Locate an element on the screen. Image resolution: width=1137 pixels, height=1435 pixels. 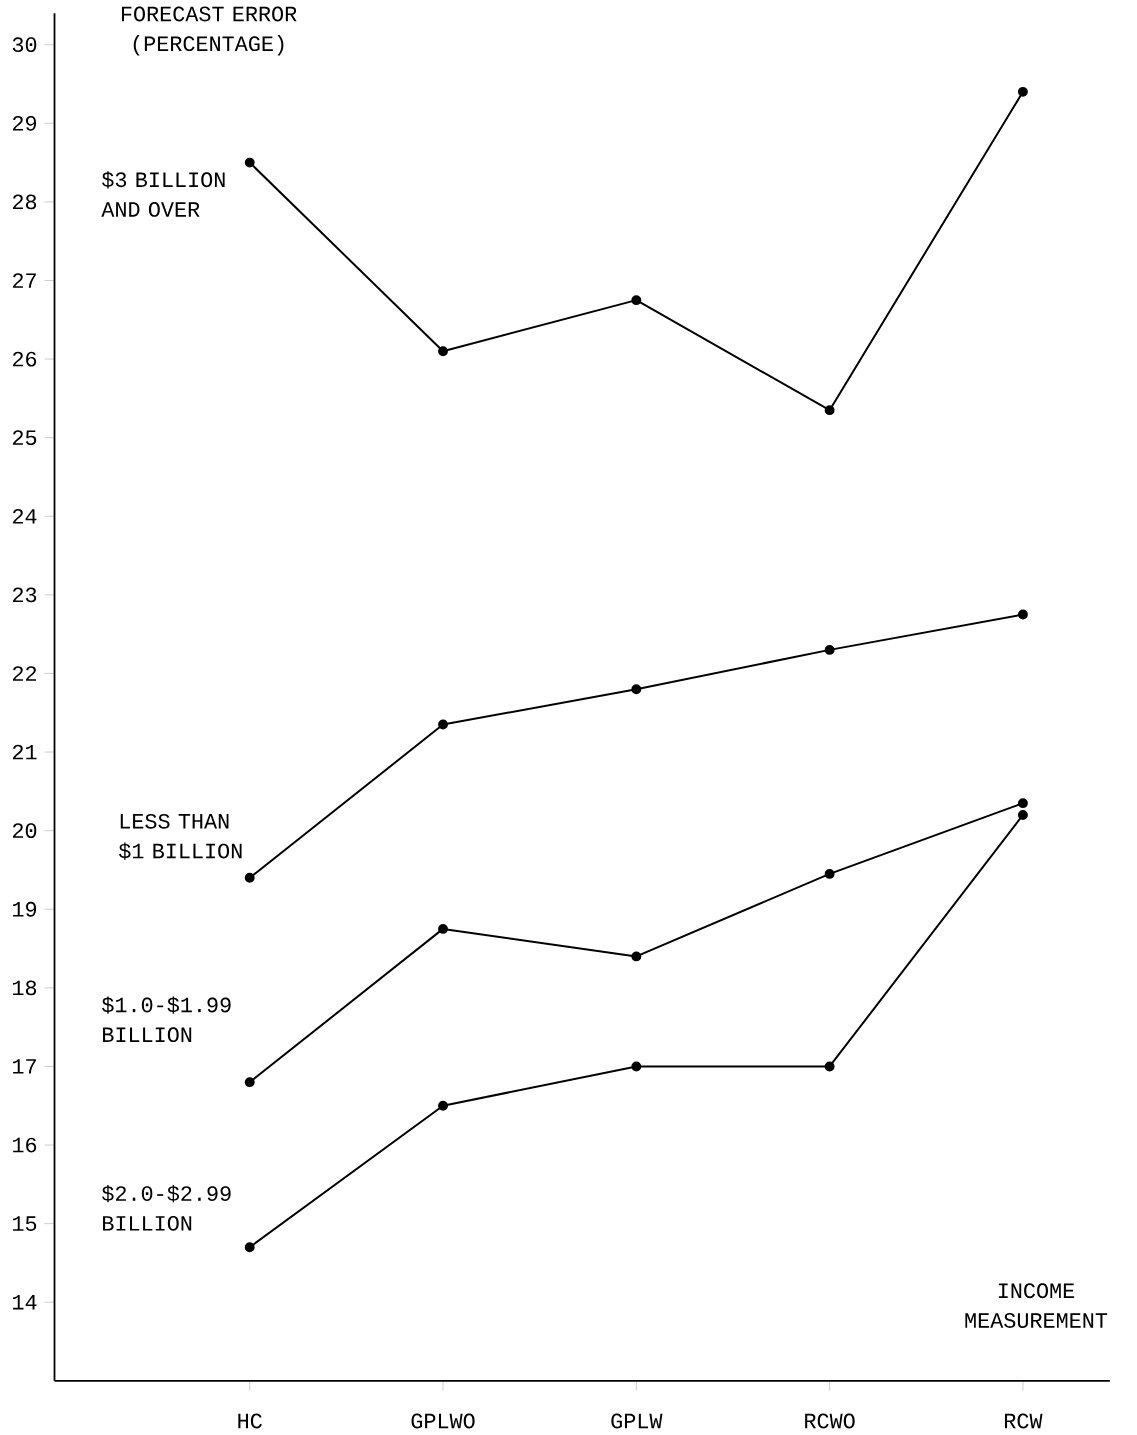
y-tick-label: 18 is located at coordinates (25, 988).